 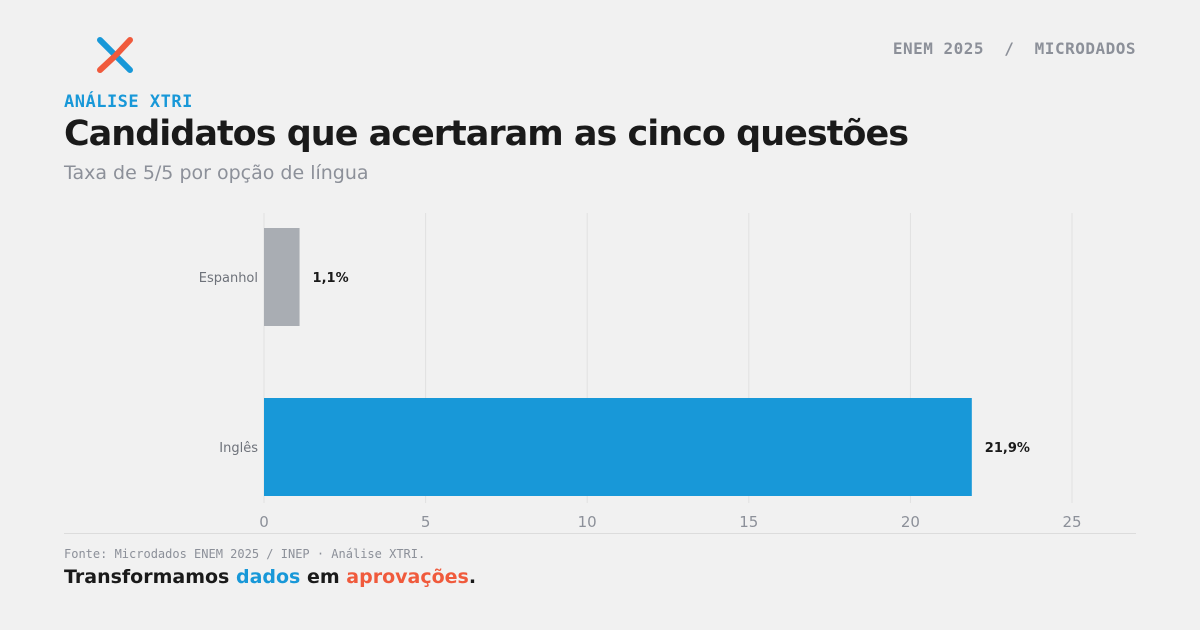 What do you see at coordinates (115, 55) in the screenshot?
I see `xtri-logo-icon` at bounding box center [115, 55].